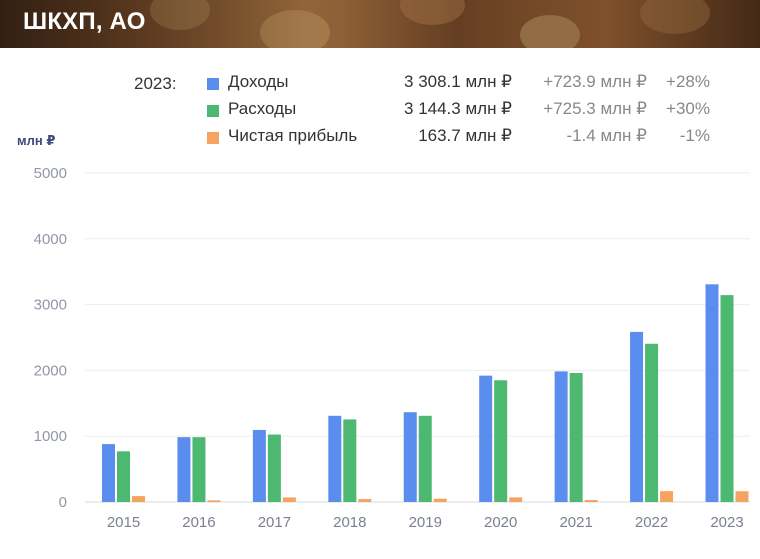 The height and width of the screenshot is (559, 760). What do you see at coordinates (440, 500) in the screenshot?
I see `bar-net-profit-2019` at bounding box center [440, 500].